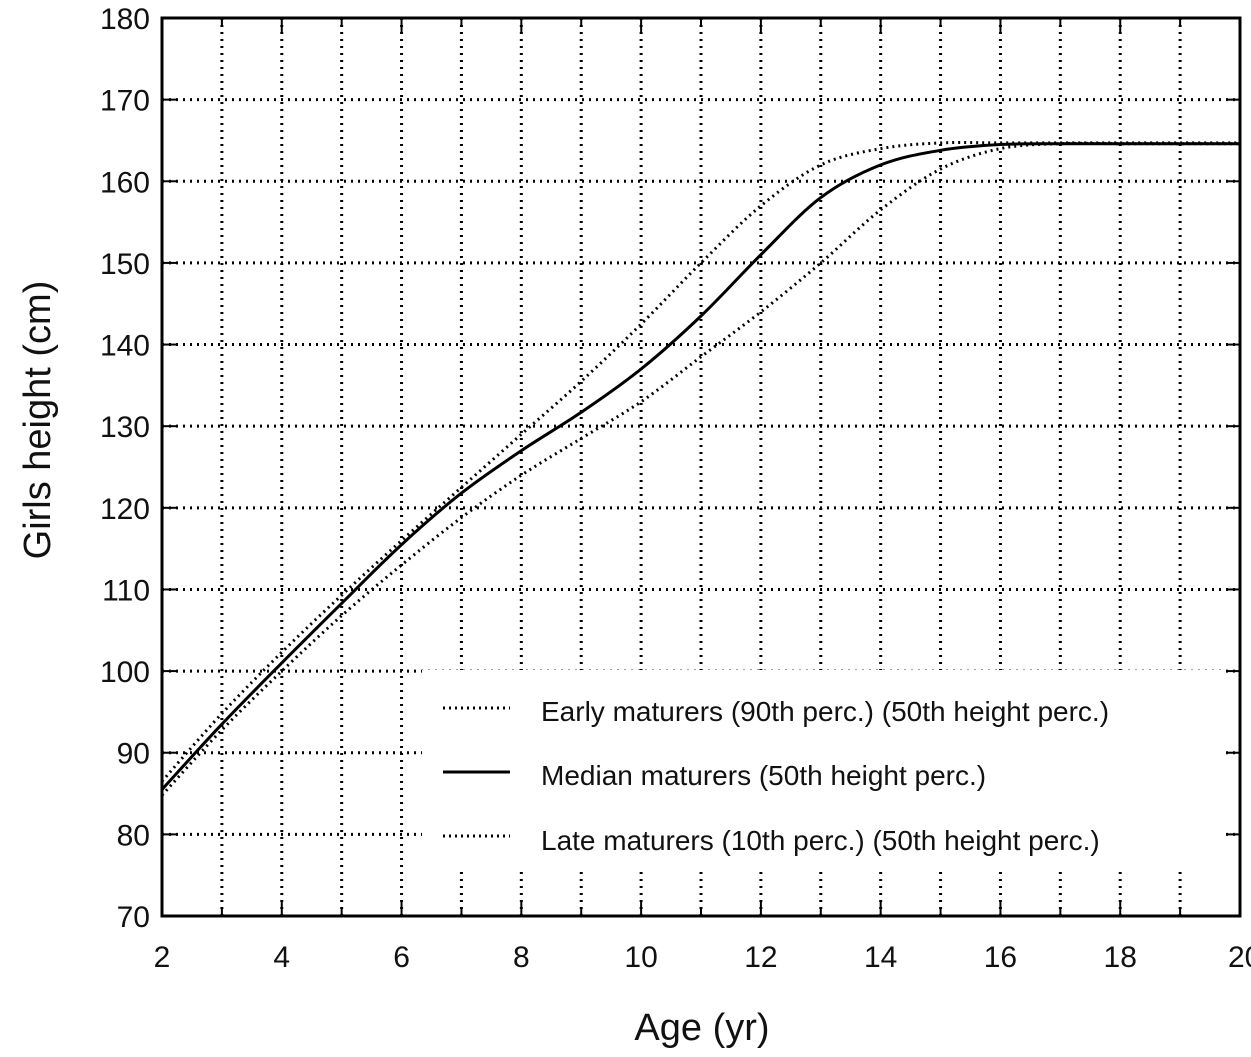 The width and height of the screenshot is (1251, 1057). Describe the element at coordinates (125, 672) in the screenshot. I see `y-tick-label: 100` at that location.